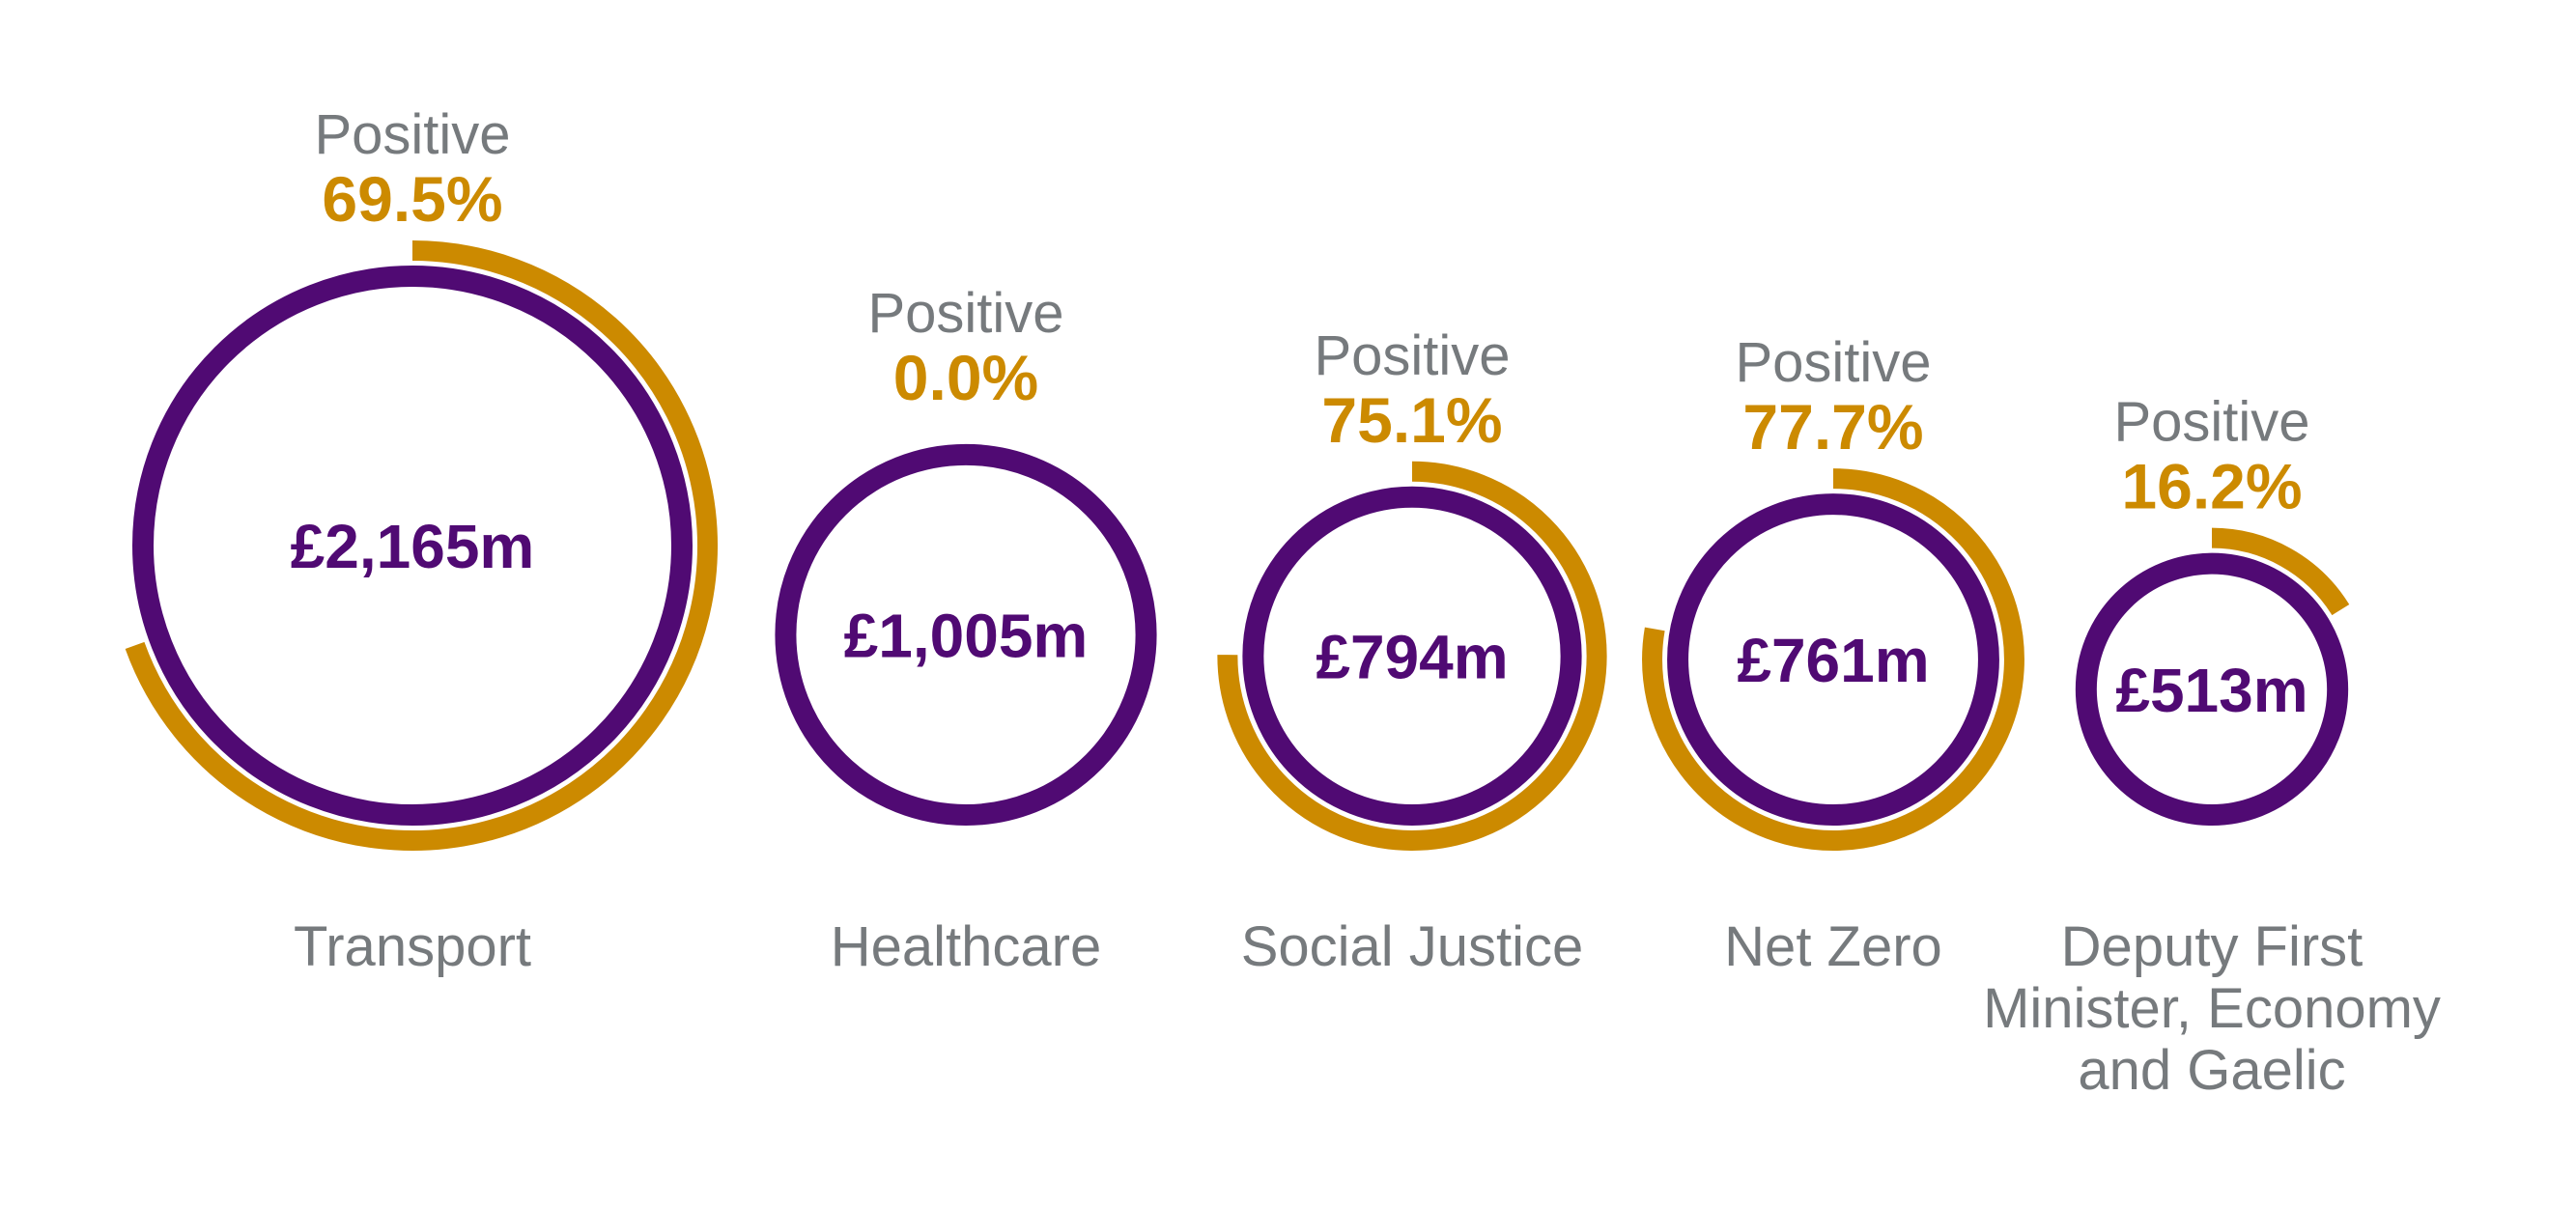 Image resolution: width=2576 pixels, height=1207 pixels. Describe the element at coordinates (2211, 486) in the screenshot. I see `positive-percent: 16.2%` at that location.